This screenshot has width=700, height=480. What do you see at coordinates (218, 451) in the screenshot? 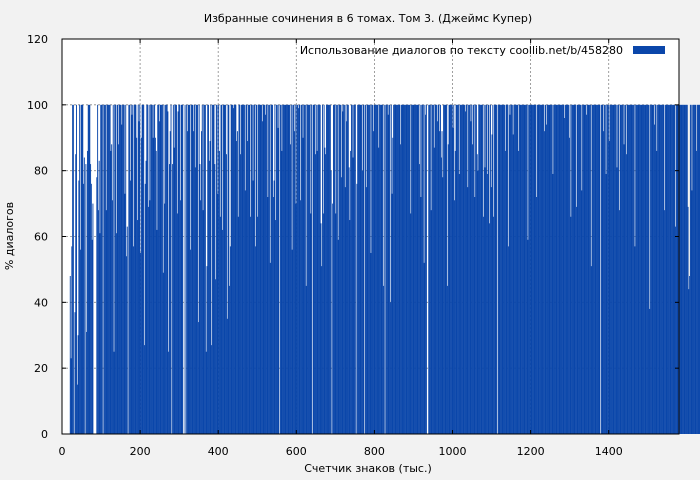
I see `x-tick-label: 400` at bounding box center [218, 451].